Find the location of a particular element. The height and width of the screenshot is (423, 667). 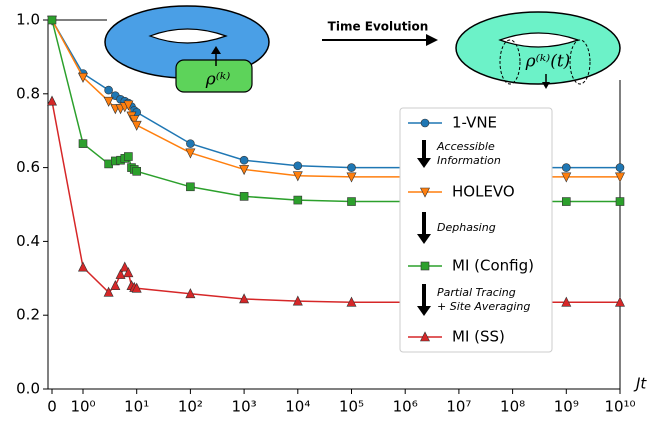

y-tick-label: 0.0 is located at coordinates (28, 389).